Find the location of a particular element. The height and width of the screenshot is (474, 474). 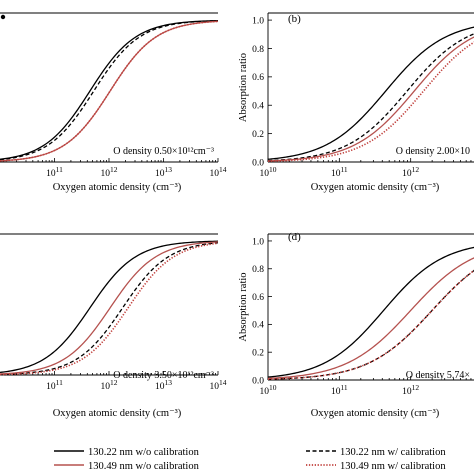

legend-item: 130.22 nm w/o calibration is located at coordinates (127, 452).